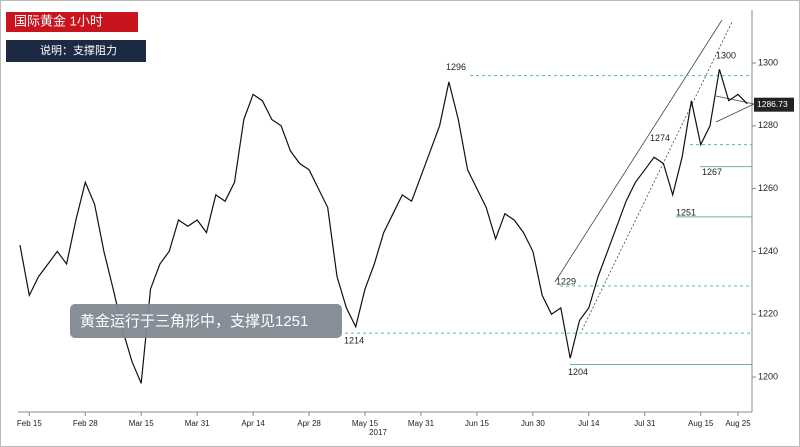 The image size is (800, 447). Describe the element at coordinates (378, 432) in the screenshot. I see `x-sublabel: 2017` at that location.